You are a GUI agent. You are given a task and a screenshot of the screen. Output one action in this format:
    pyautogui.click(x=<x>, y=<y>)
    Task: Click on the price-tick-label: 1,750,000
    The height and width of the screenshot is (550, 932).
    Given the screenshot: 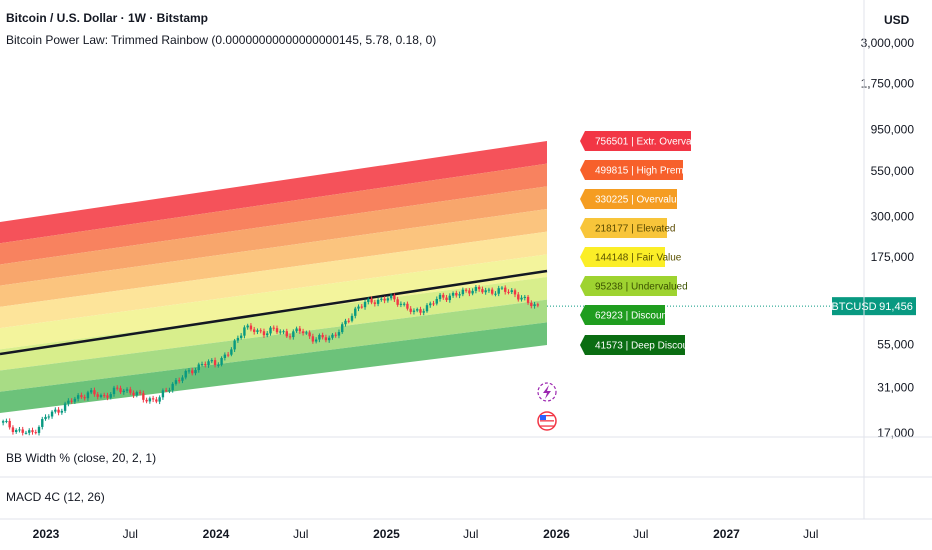 What is the action you would take?
    pyautogui.click(x=888, y=84)
    